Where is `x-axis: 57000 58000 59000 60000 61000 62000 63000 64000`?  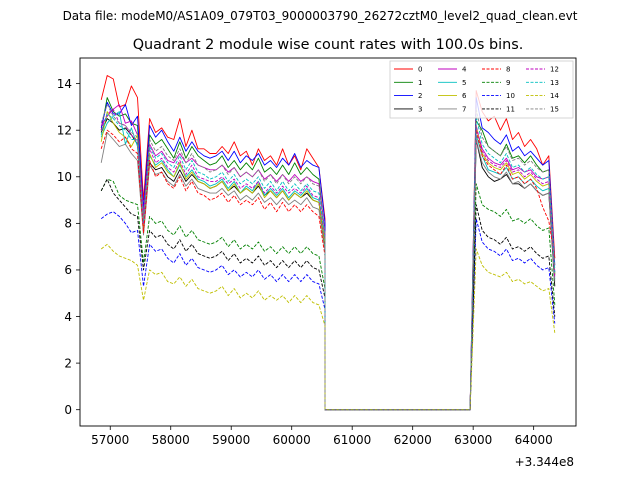 x-axis: 57000 58000 59000 60000 61000 62000 63000 64000 is located at coordinates (322, 436).